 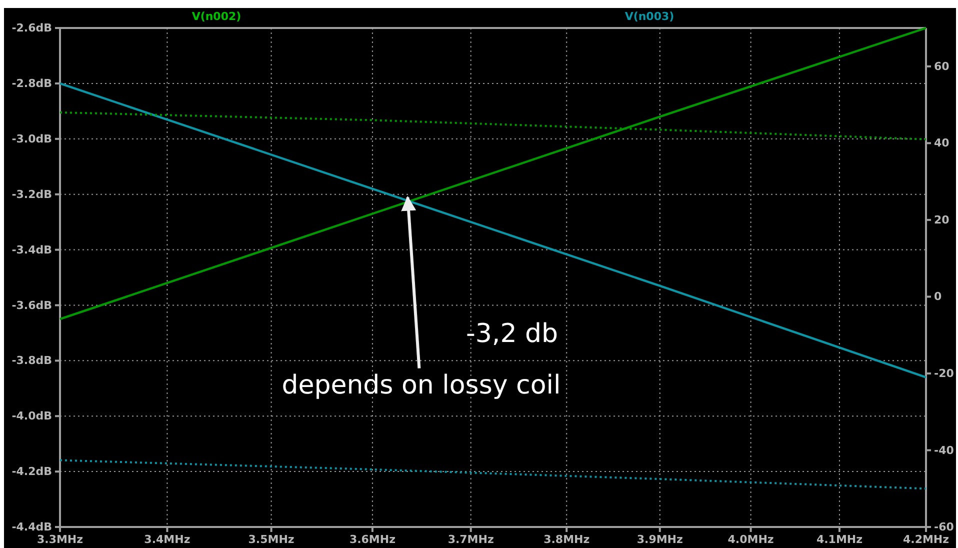 I want to click on y-tick-label: -2.8dB, so click(x=32, y=83).